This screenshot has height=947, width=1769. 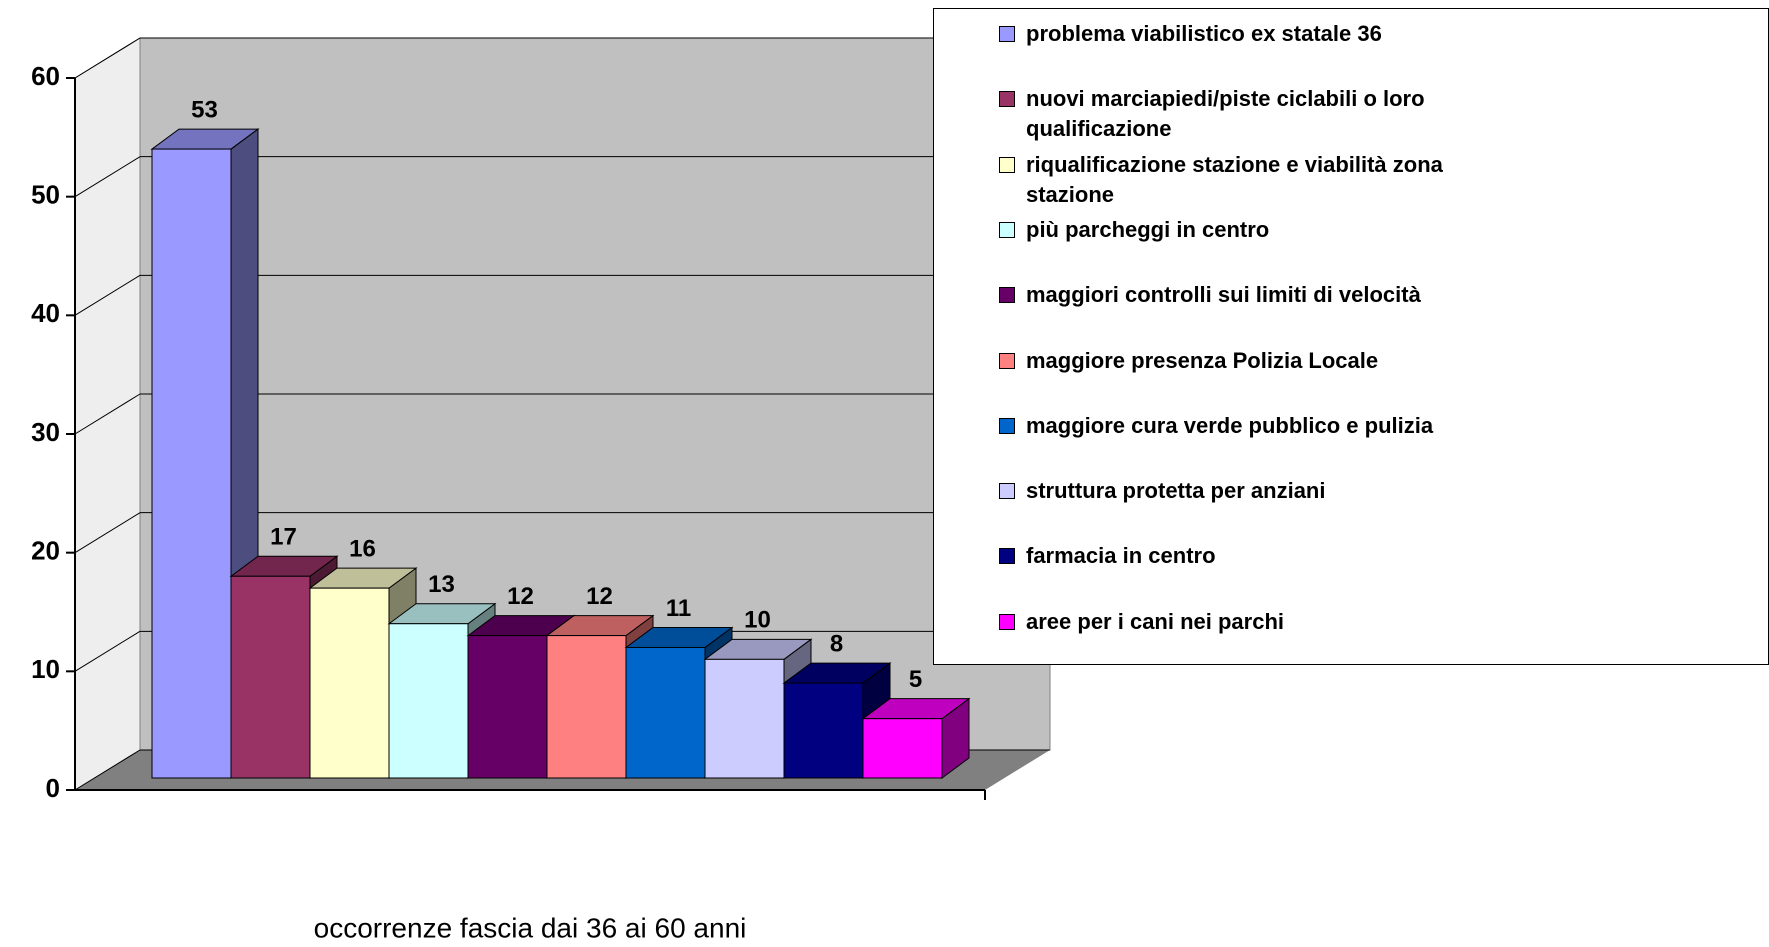 I want to click on legend-entry: maggiore presenza Polizia Locale, so click(x=1259, y=361).